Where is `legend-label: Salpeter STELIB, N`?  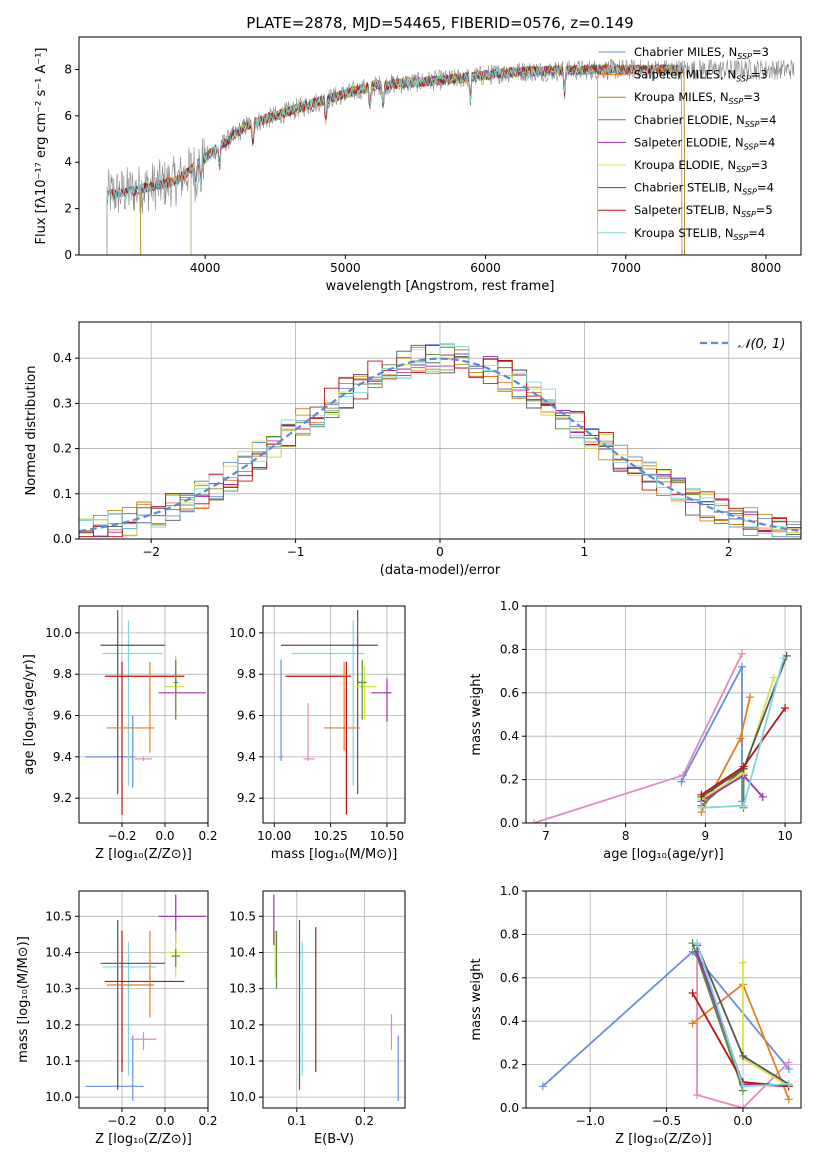
legend-label: Salpeter STELIB, N is located at coordinates (687, 210).